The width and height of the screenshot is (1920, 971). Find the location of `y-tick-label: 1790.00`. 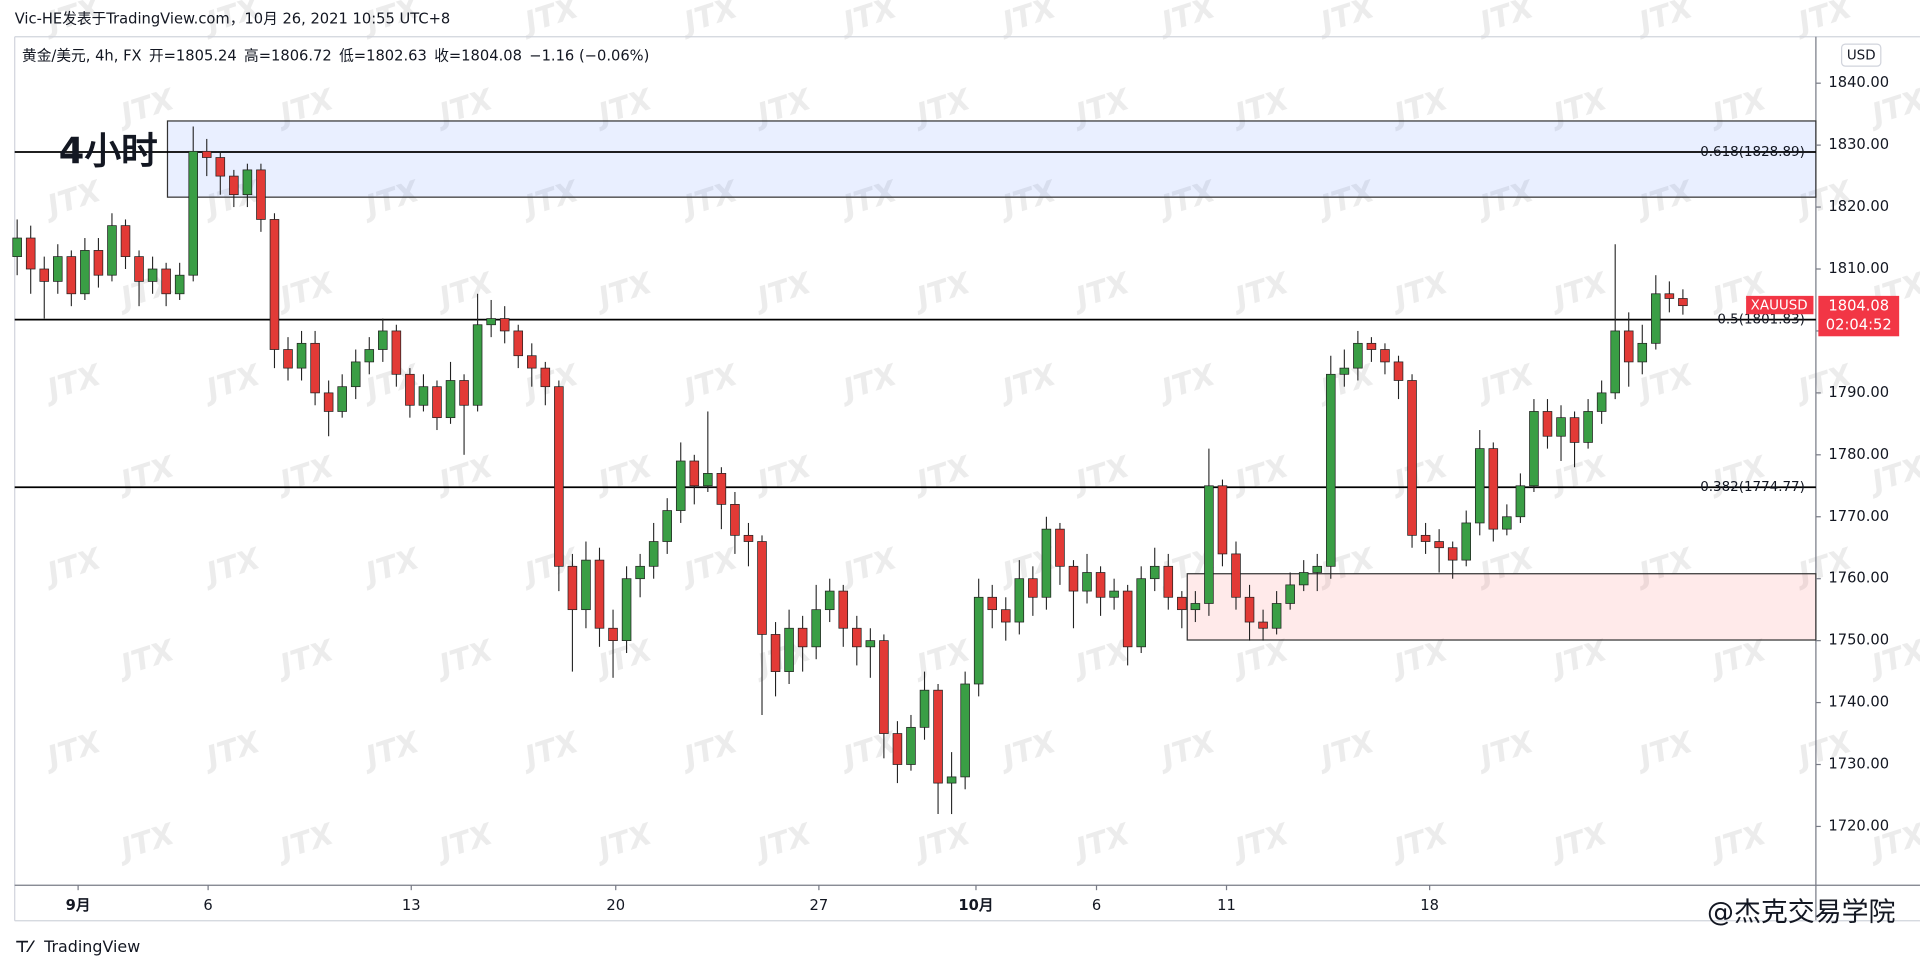

y-tick-label: 1790.00 is located at coordinates (1858, 392).